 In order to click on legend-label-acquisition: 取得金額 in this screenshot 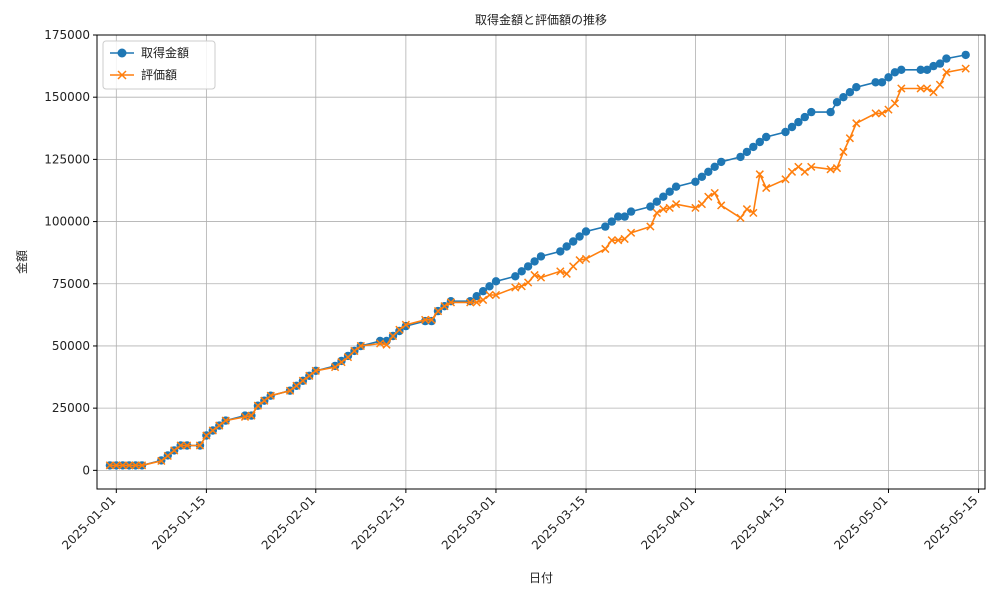, I will do `click(165, 52)`.